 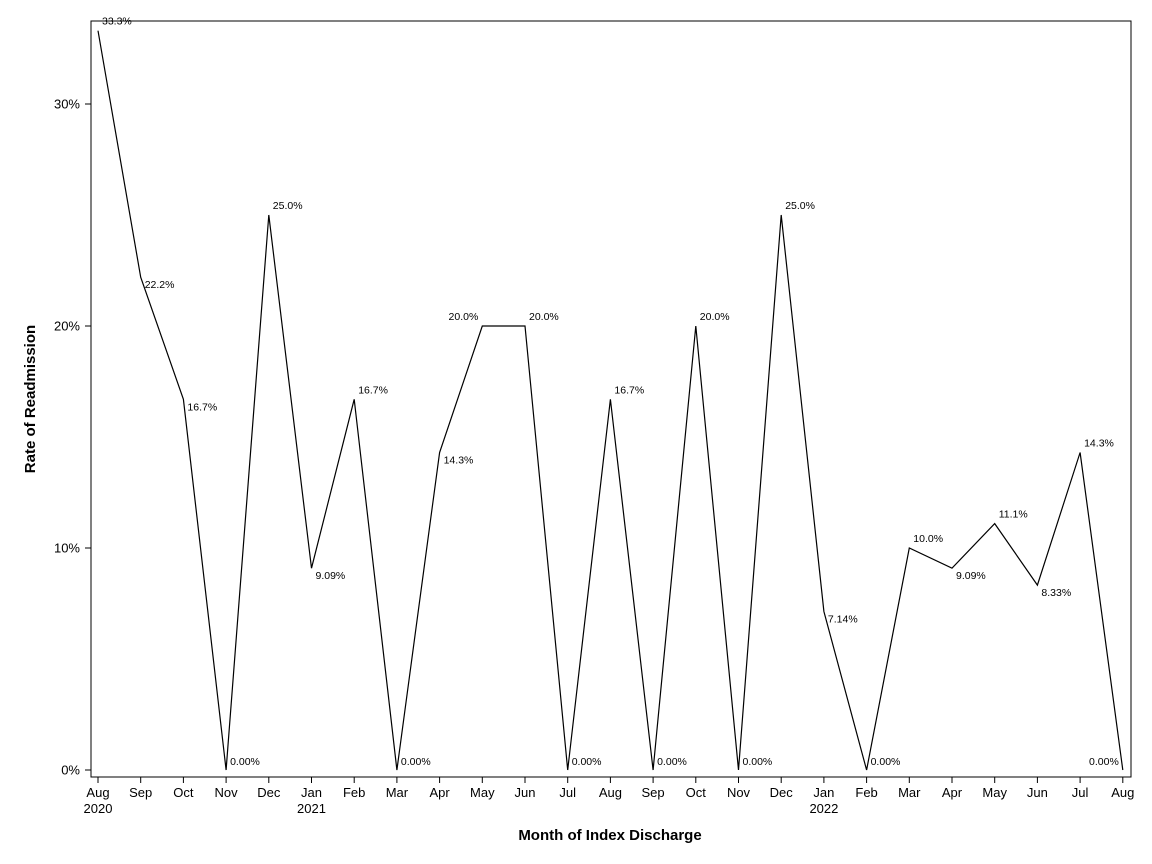 I want to click on y-tick-label: 0%, so click(x=70, y=770).